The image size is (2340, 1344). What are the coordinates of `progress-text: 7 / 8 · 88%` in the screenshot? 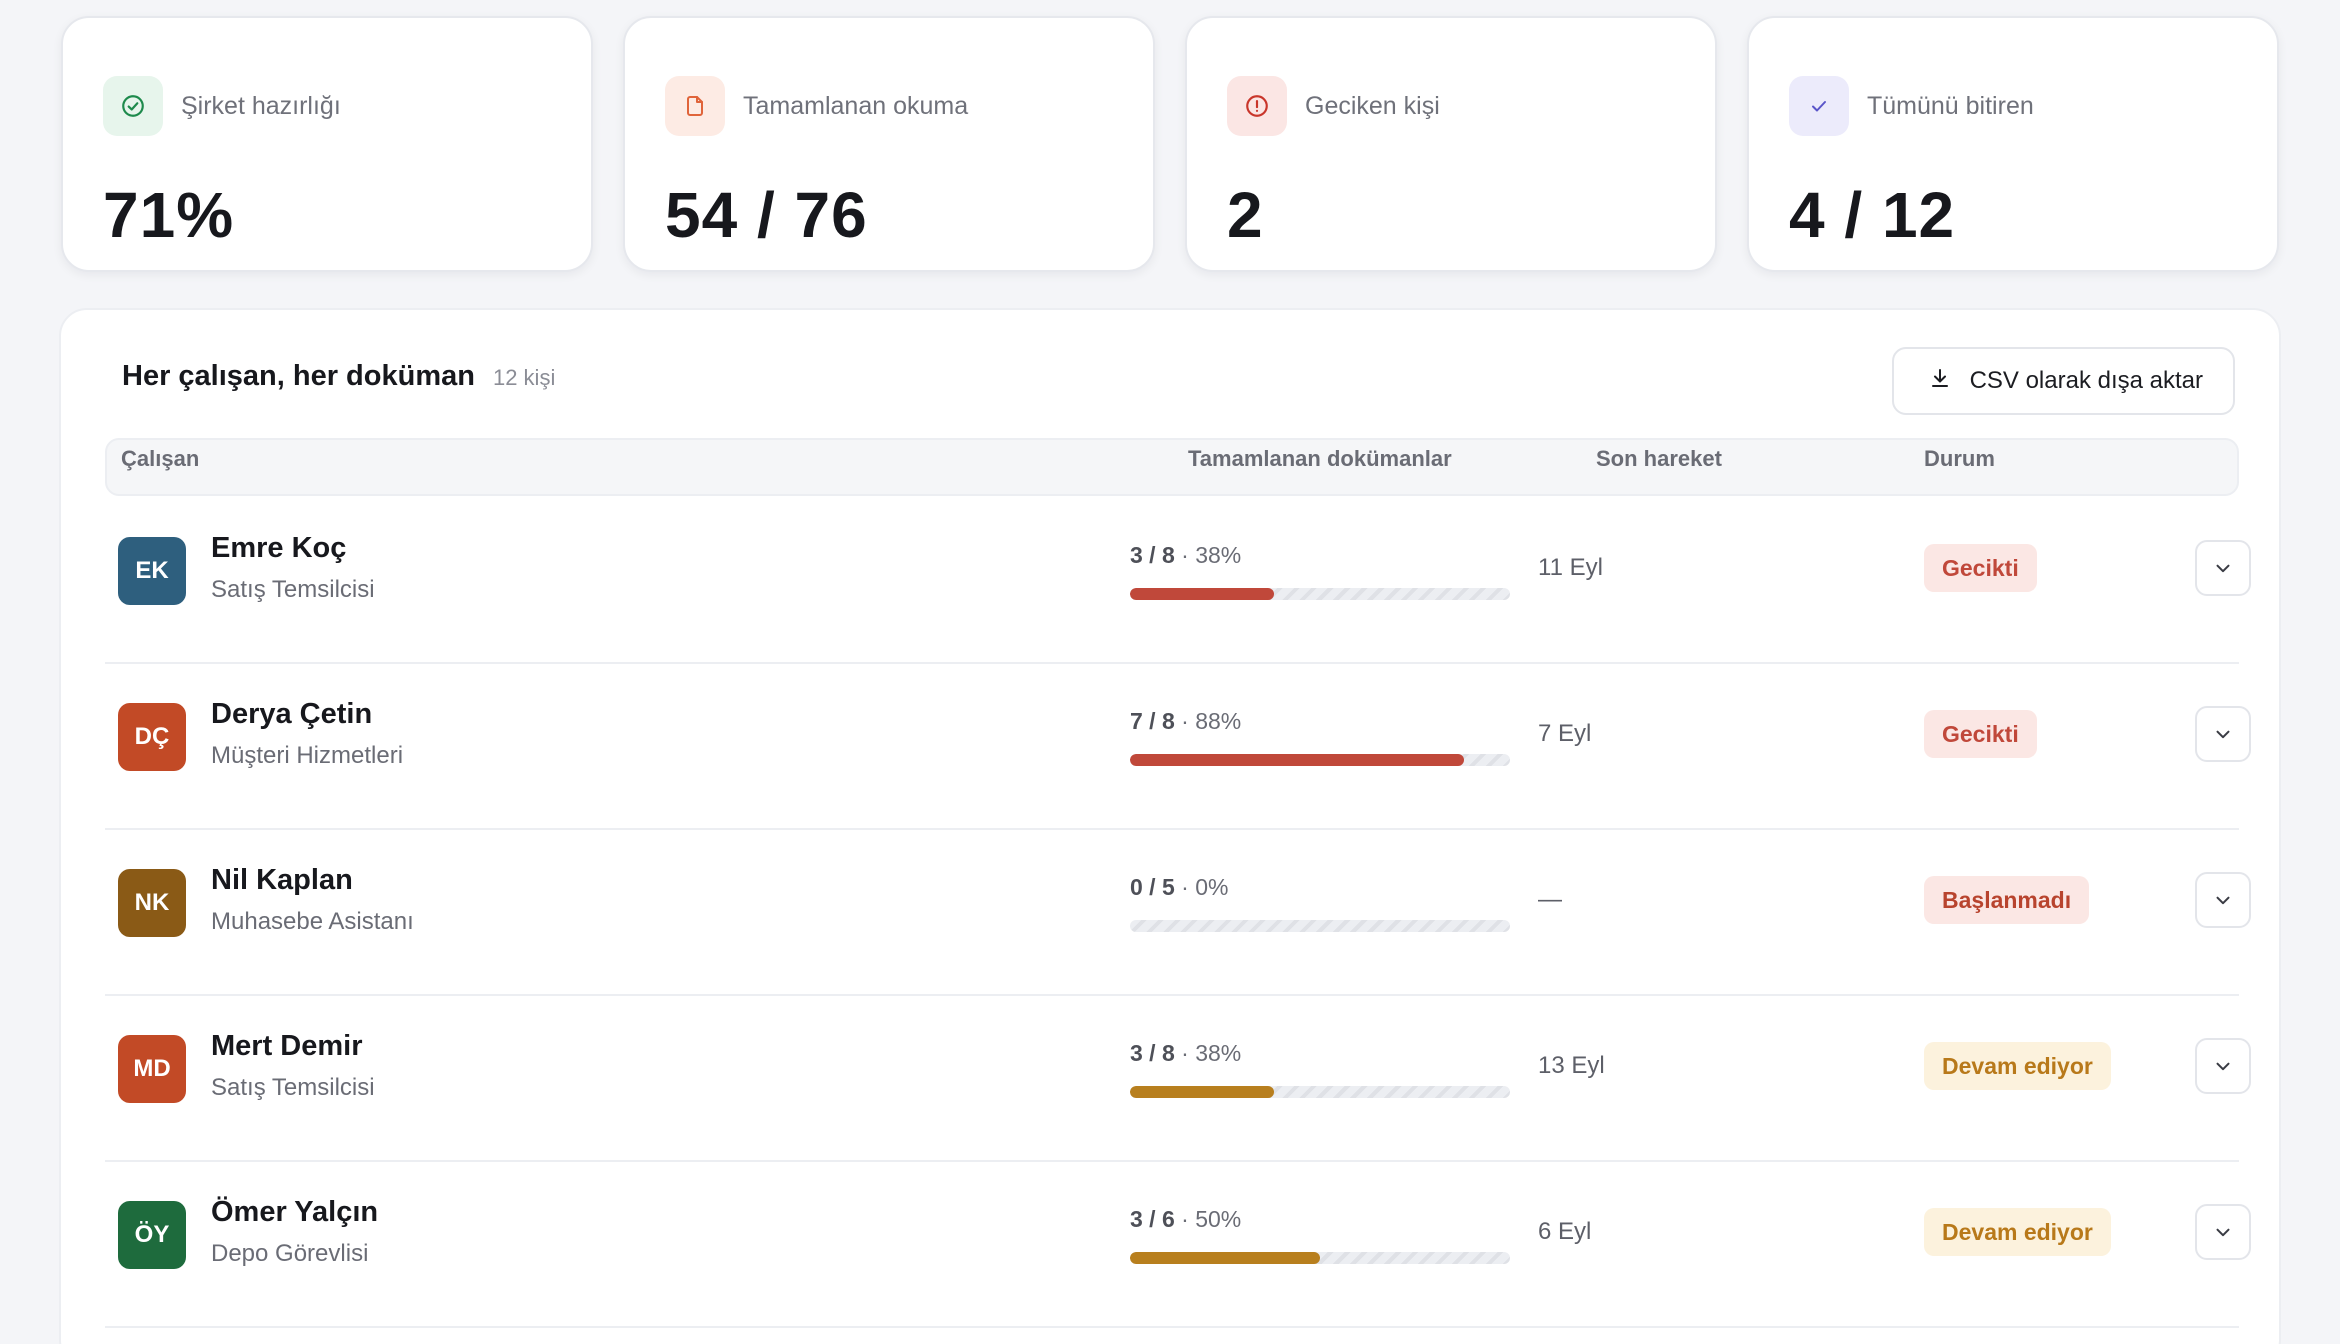 It's located at (1186, 721).